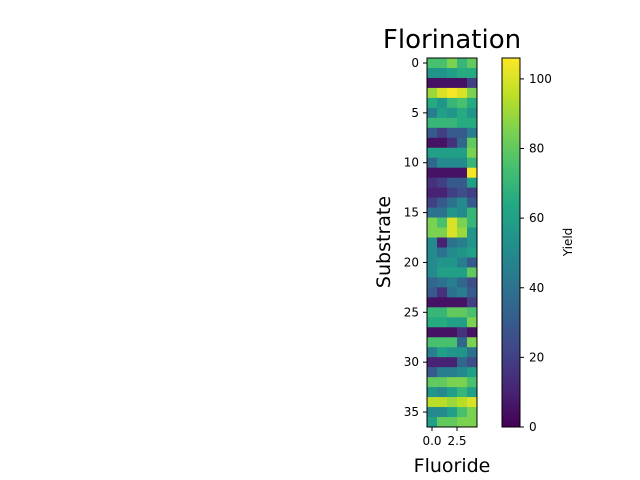 This screenshot has height=480, width=640. What do you see at coordinates (415, 237) in the screenshot?
I see `y-axis: 0 5 10 15 20 25 30 35` at bounding box center [415, 237].